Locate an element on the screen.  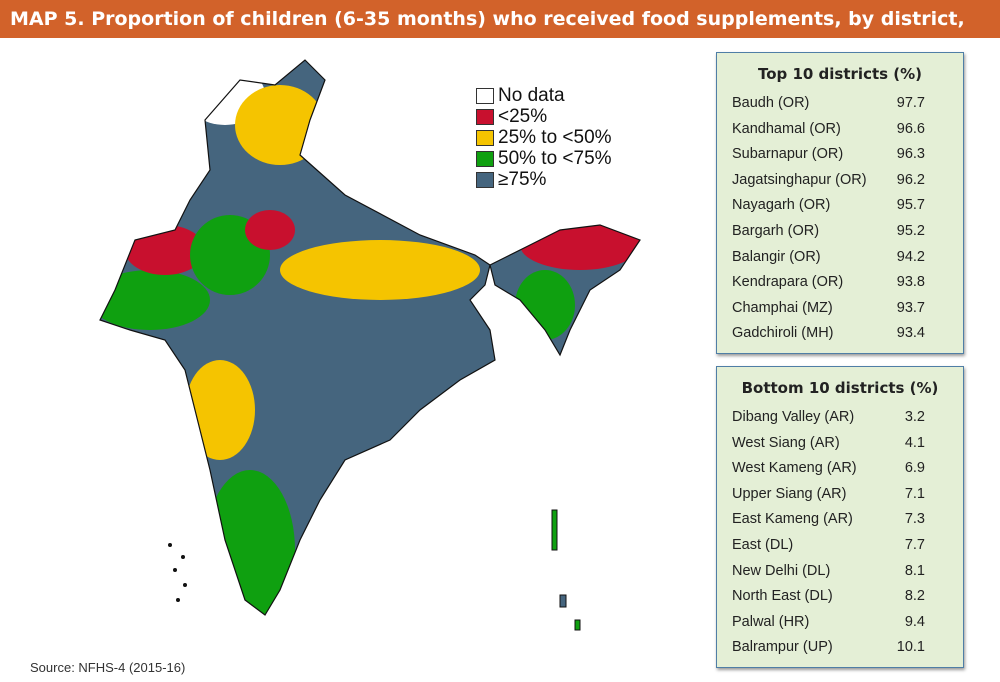
legend-item: ≥75% is located at coordinates (544, 179).